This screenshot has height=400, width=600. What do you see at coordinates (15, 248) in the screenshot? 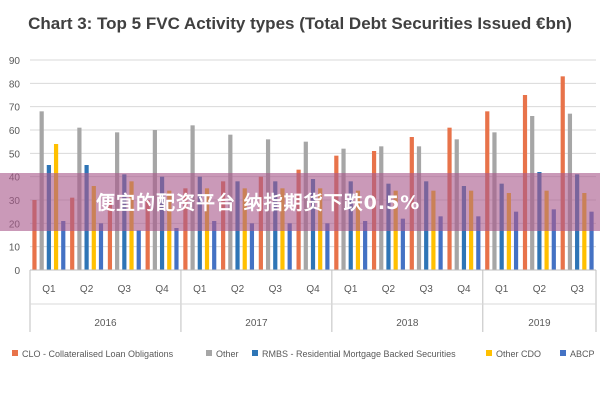
I see `y-tick-label: 10` at bounding box center [15, 248].